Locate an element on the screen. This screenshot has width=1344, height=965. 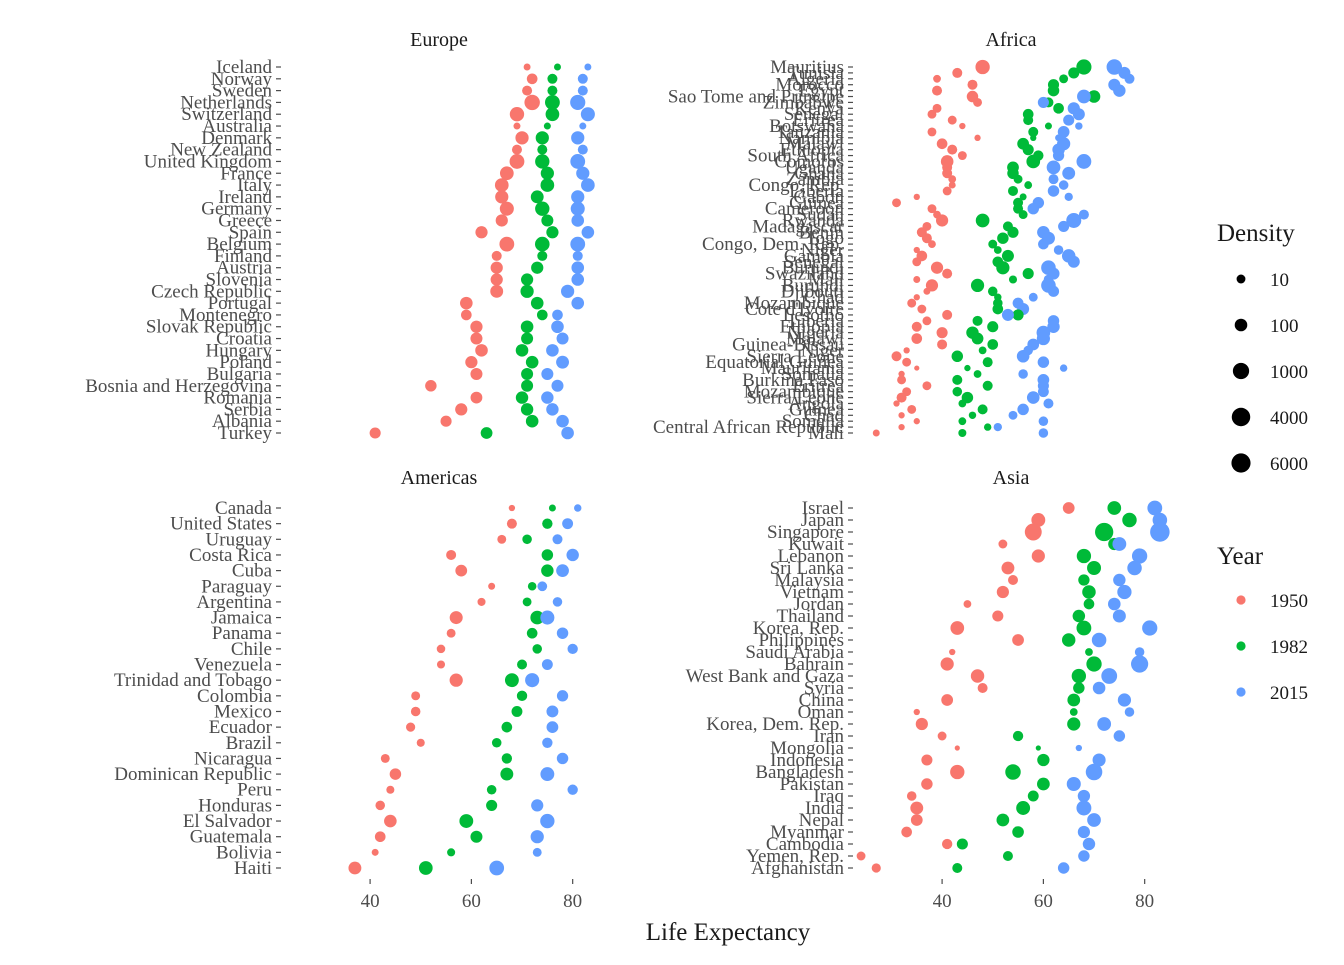
country-label: Rwanda is located at coordinates (813, 220).